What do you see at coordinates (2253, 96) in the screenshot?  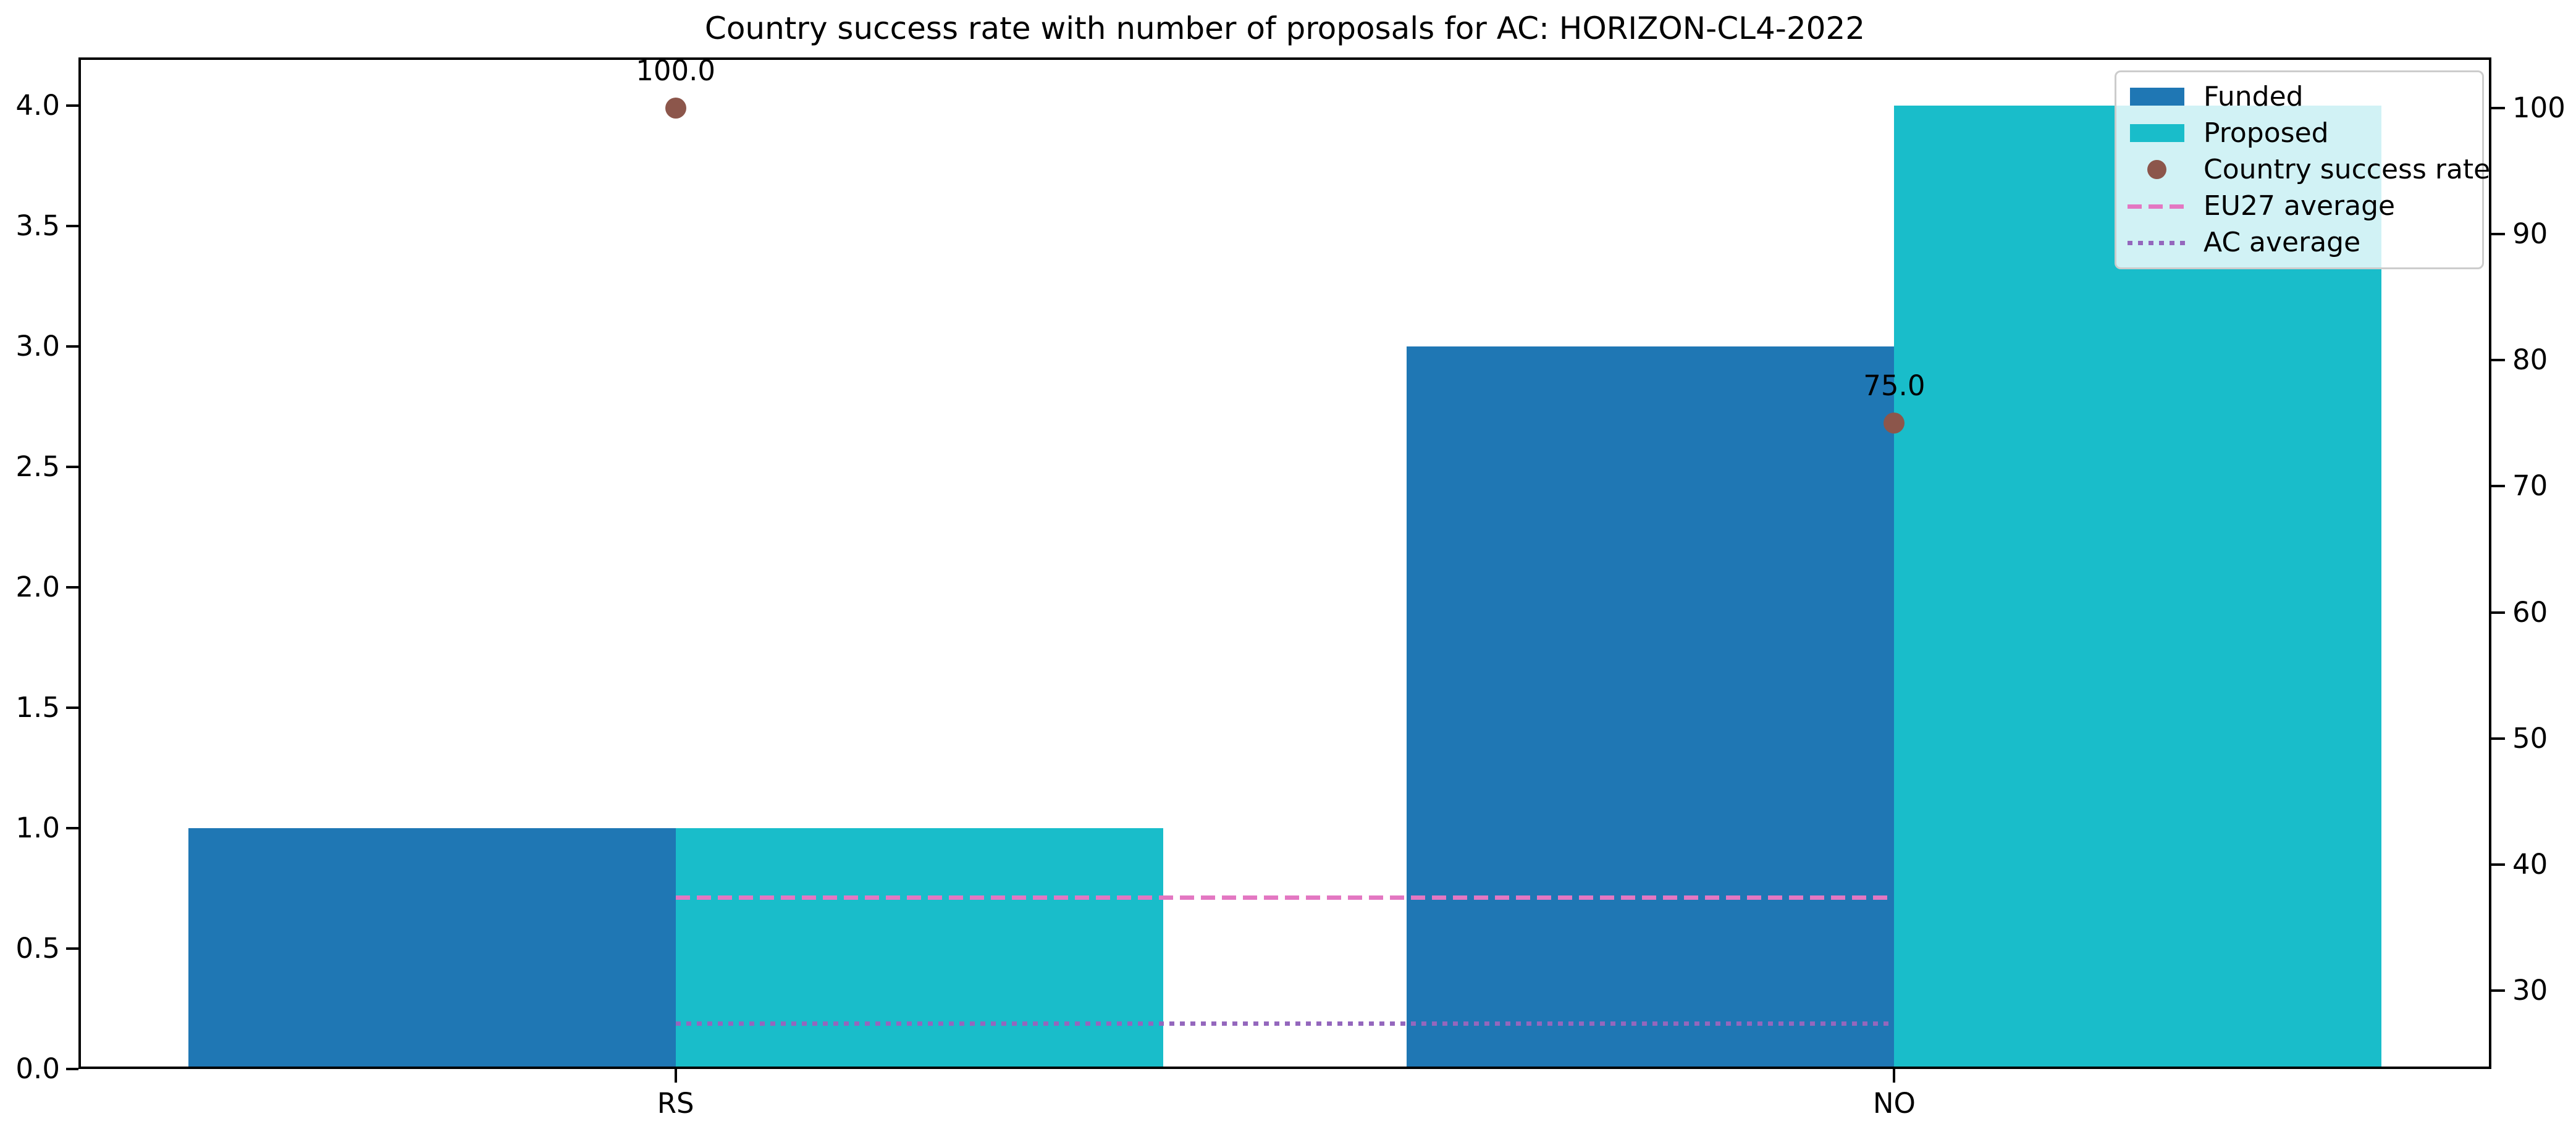 I see `legend-label: Funded` at bounding box center [2253, 96].